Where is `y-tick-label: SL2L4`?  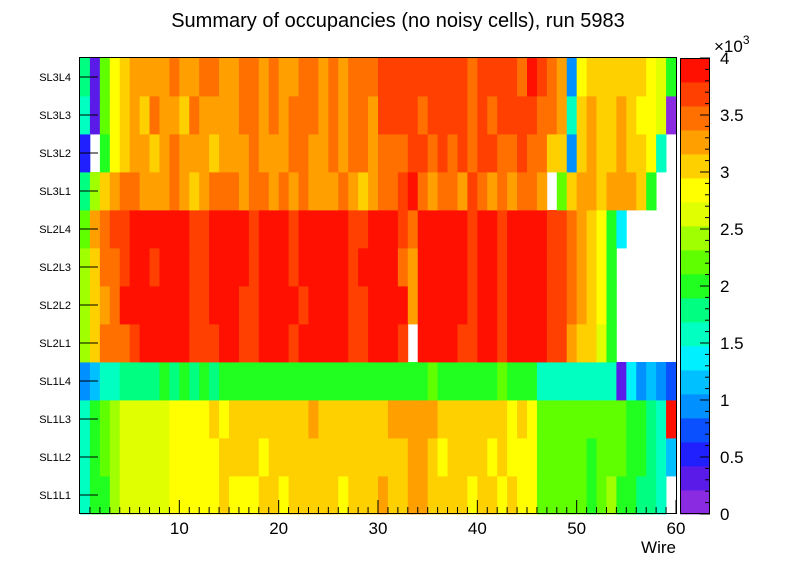 y-tick-label: SL2L4 is located at coordinates (55, 230).